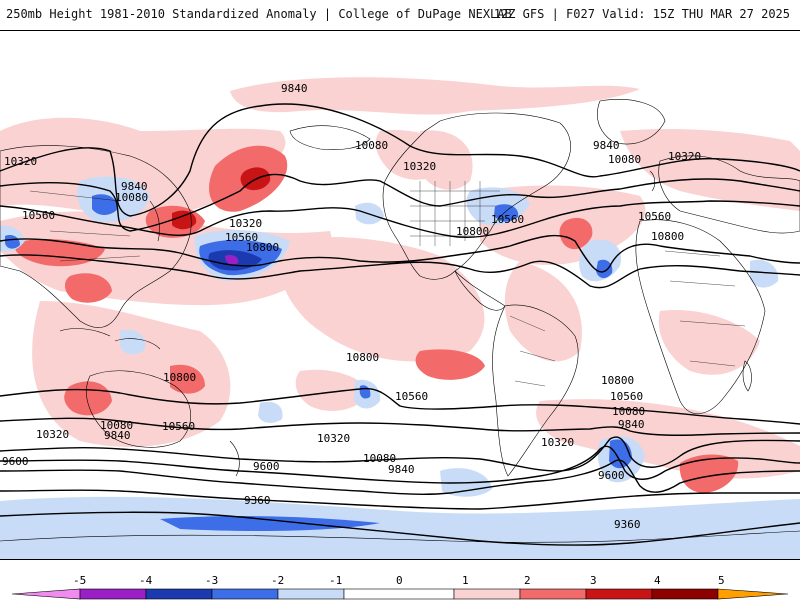 The height and width of the screenshot is (604, 800). Describe the element at coordinates (46, 594) in the screenshot. I see `colorbar-segment-neg5` at that location.